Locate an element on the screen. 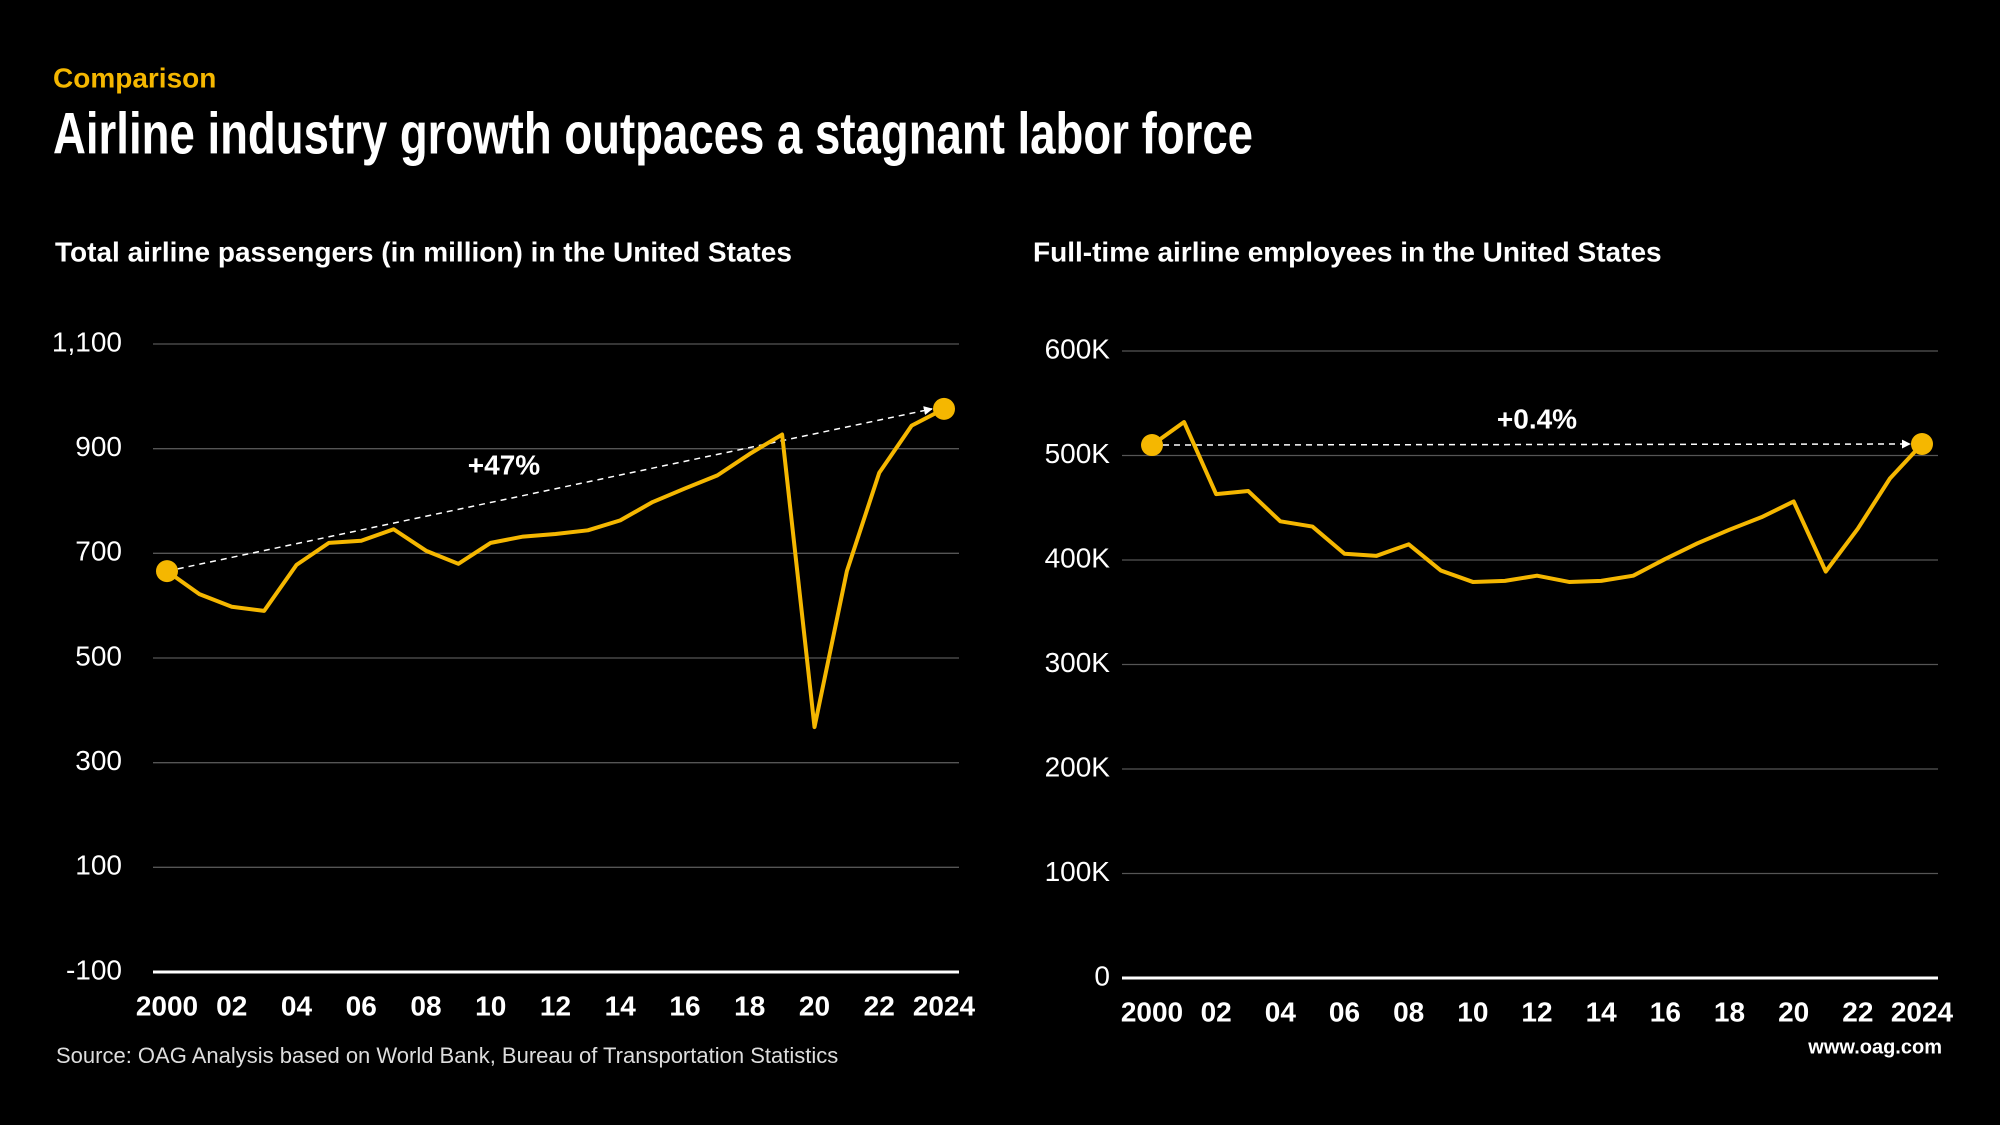 The image size is (2000, 1125). y-tick-label: 400K is located at coordinates (1078, 557).